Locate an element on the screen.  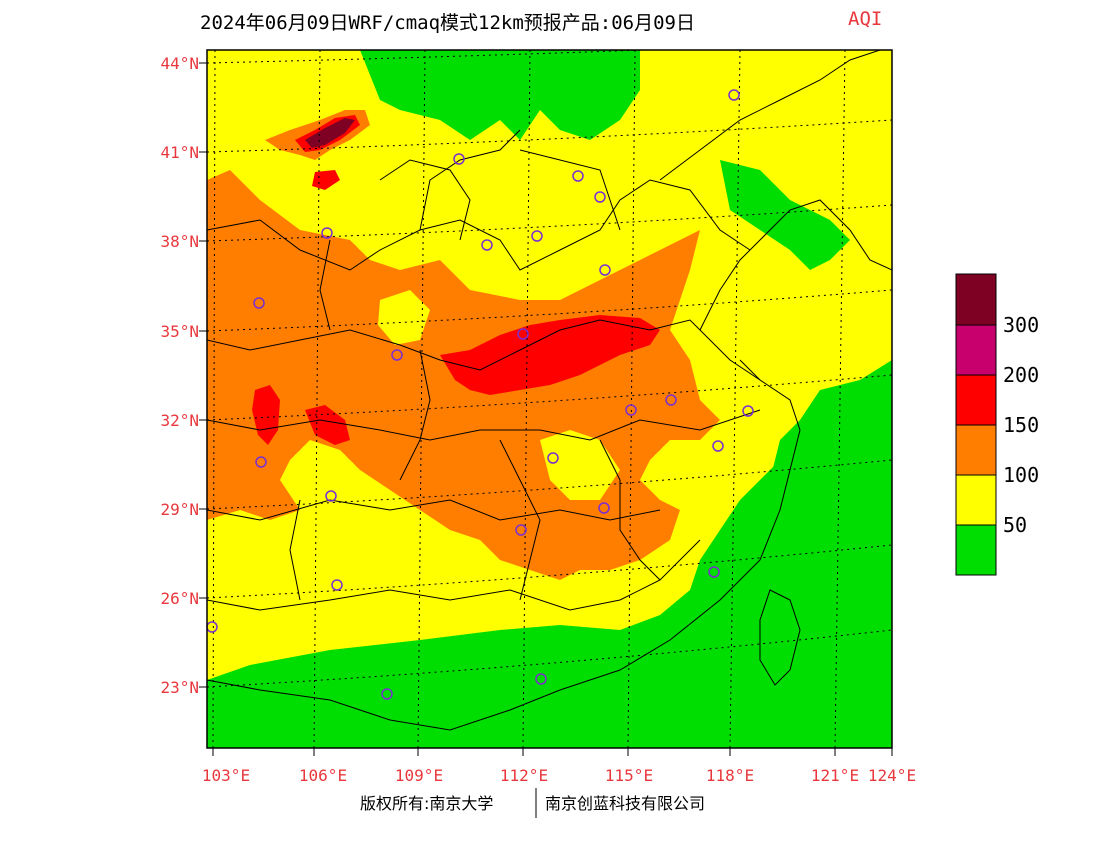
lon-label: 112°E is located at coordinates (524, 775).